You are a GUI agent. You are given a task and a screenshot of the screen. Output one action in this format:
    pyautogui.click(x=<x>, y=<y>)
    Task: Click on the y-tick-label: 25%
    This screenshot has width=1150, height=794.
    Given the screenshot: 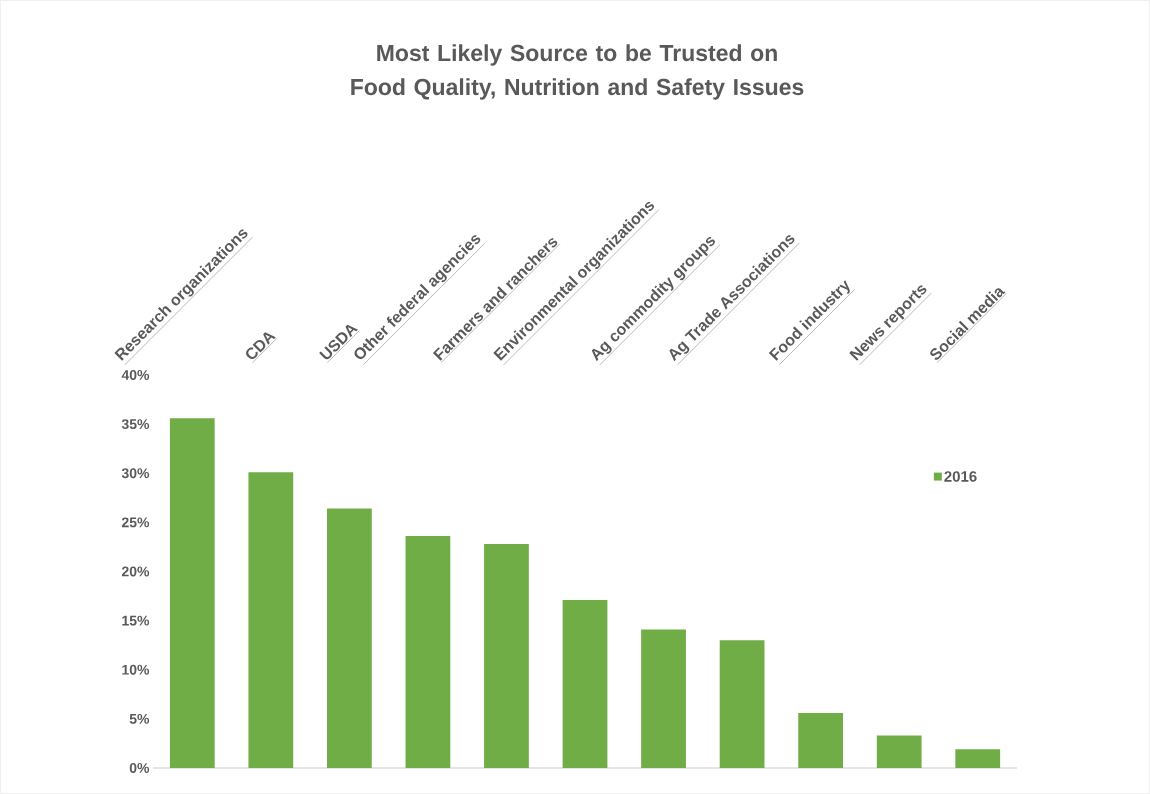 What is the action you would take?
    pyautogui.click(x=135, y=522)
    